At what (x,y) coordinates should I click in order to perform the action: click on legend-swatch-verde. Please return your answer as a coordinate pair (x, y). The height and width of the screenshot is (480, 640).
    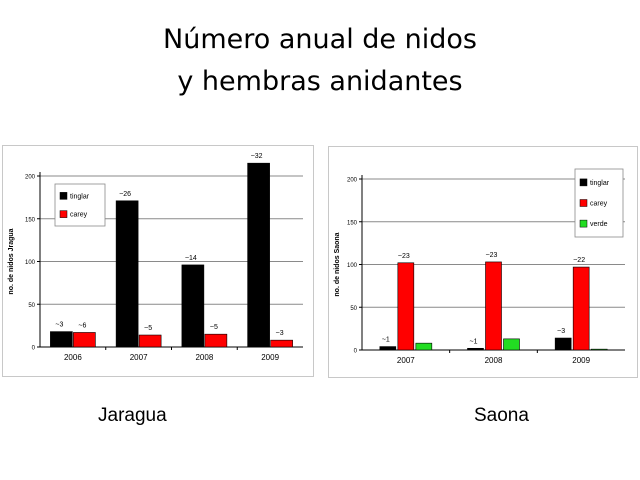
    Looking at the image, I should click on (583, 223).